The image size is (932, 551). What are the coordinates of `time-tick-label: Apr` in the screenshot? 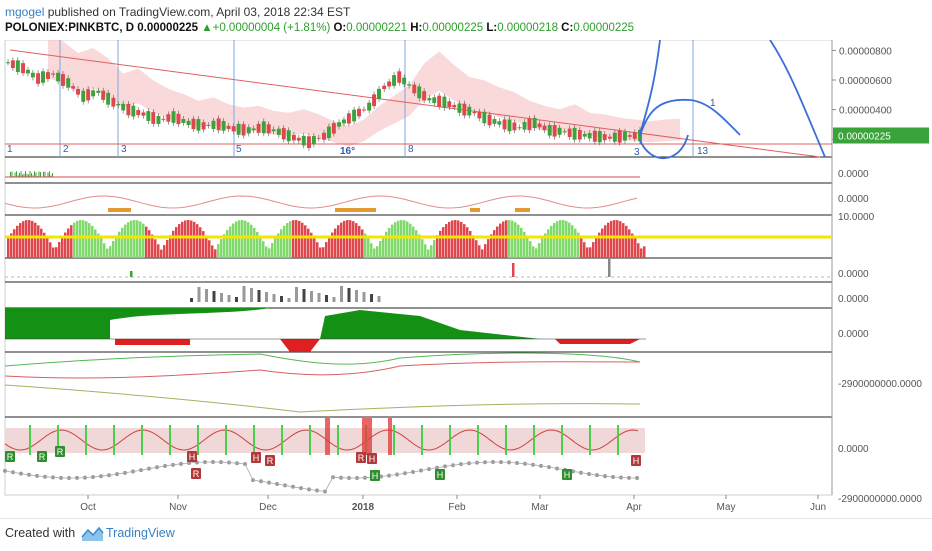 It's located at (634, 507).